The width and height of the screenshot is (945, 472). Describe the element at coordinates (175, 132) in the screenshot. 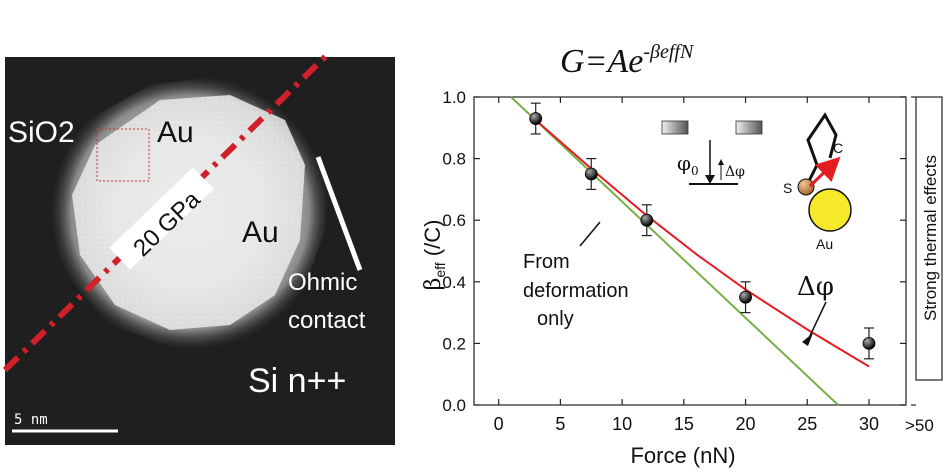

I see `au-top-label: Au` at that location.